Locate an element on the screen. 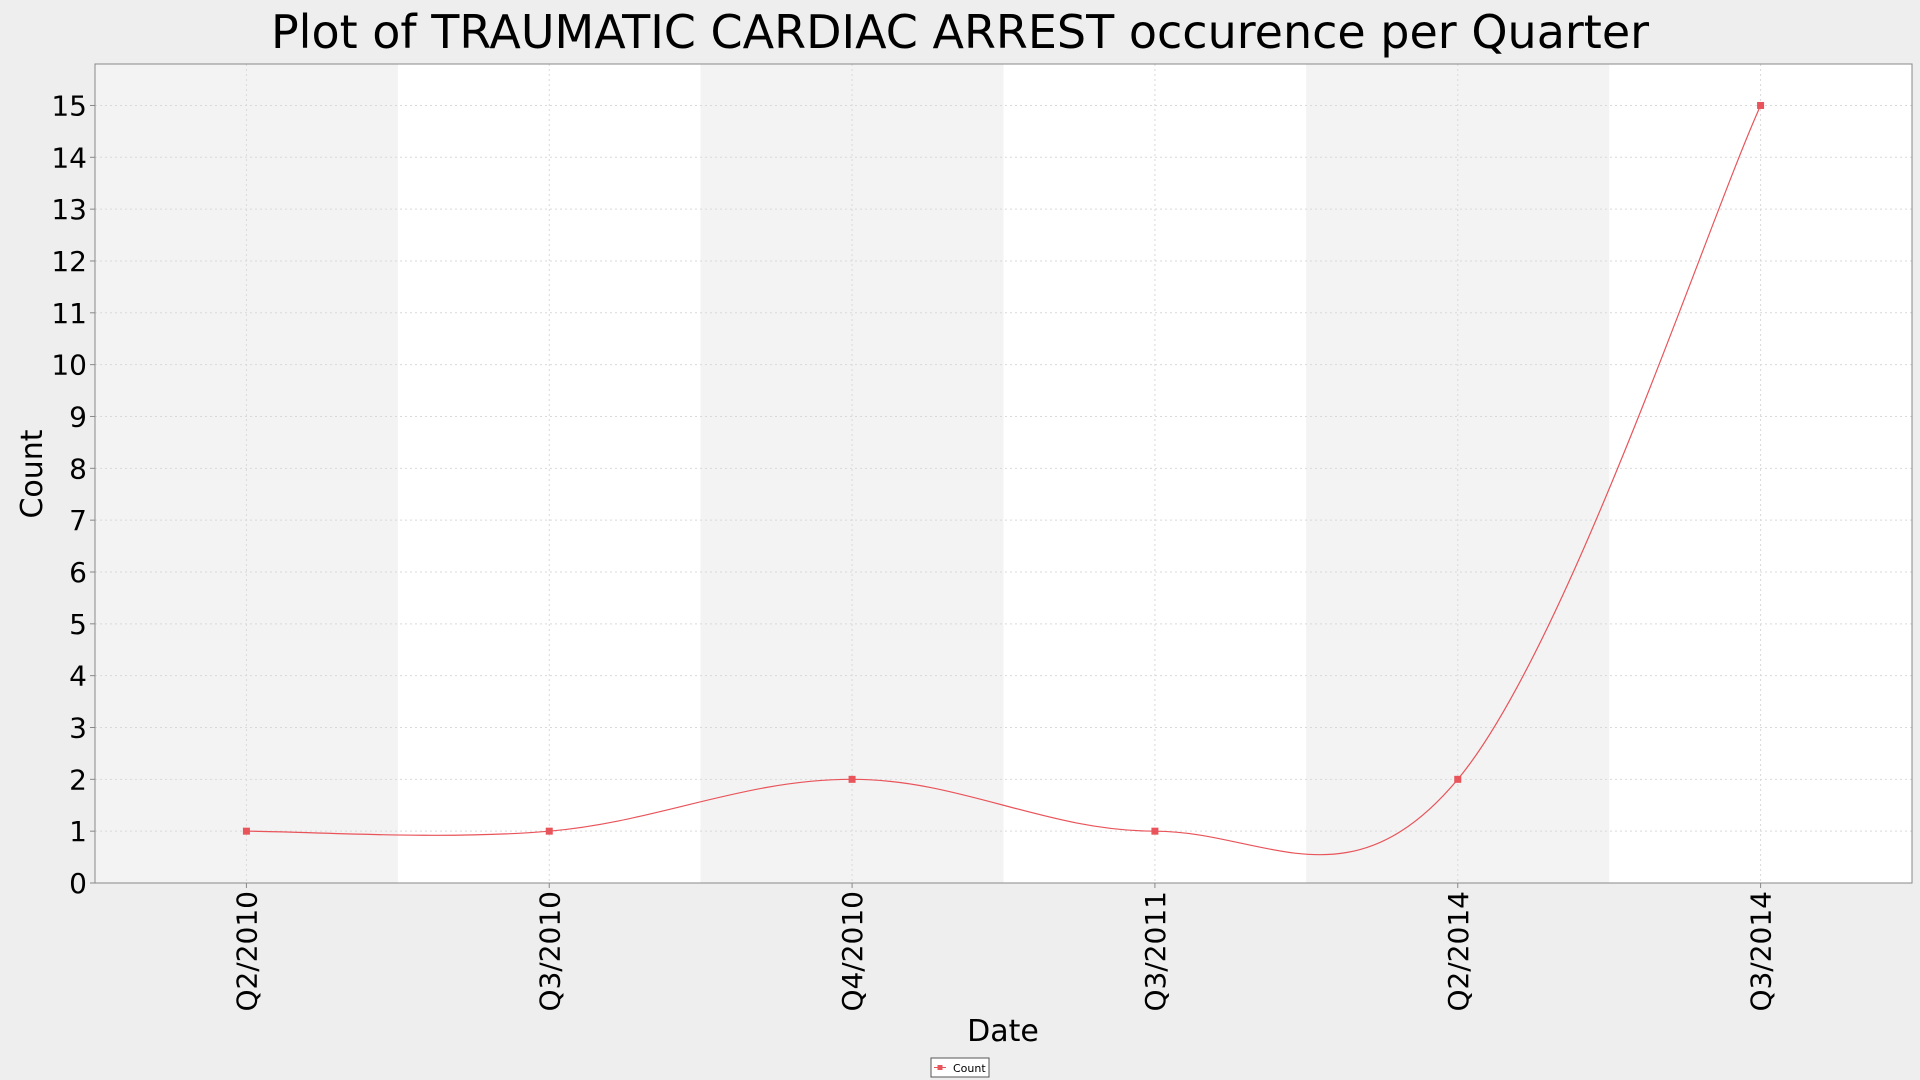  legend: Count is located at coordinates (960, 1067).